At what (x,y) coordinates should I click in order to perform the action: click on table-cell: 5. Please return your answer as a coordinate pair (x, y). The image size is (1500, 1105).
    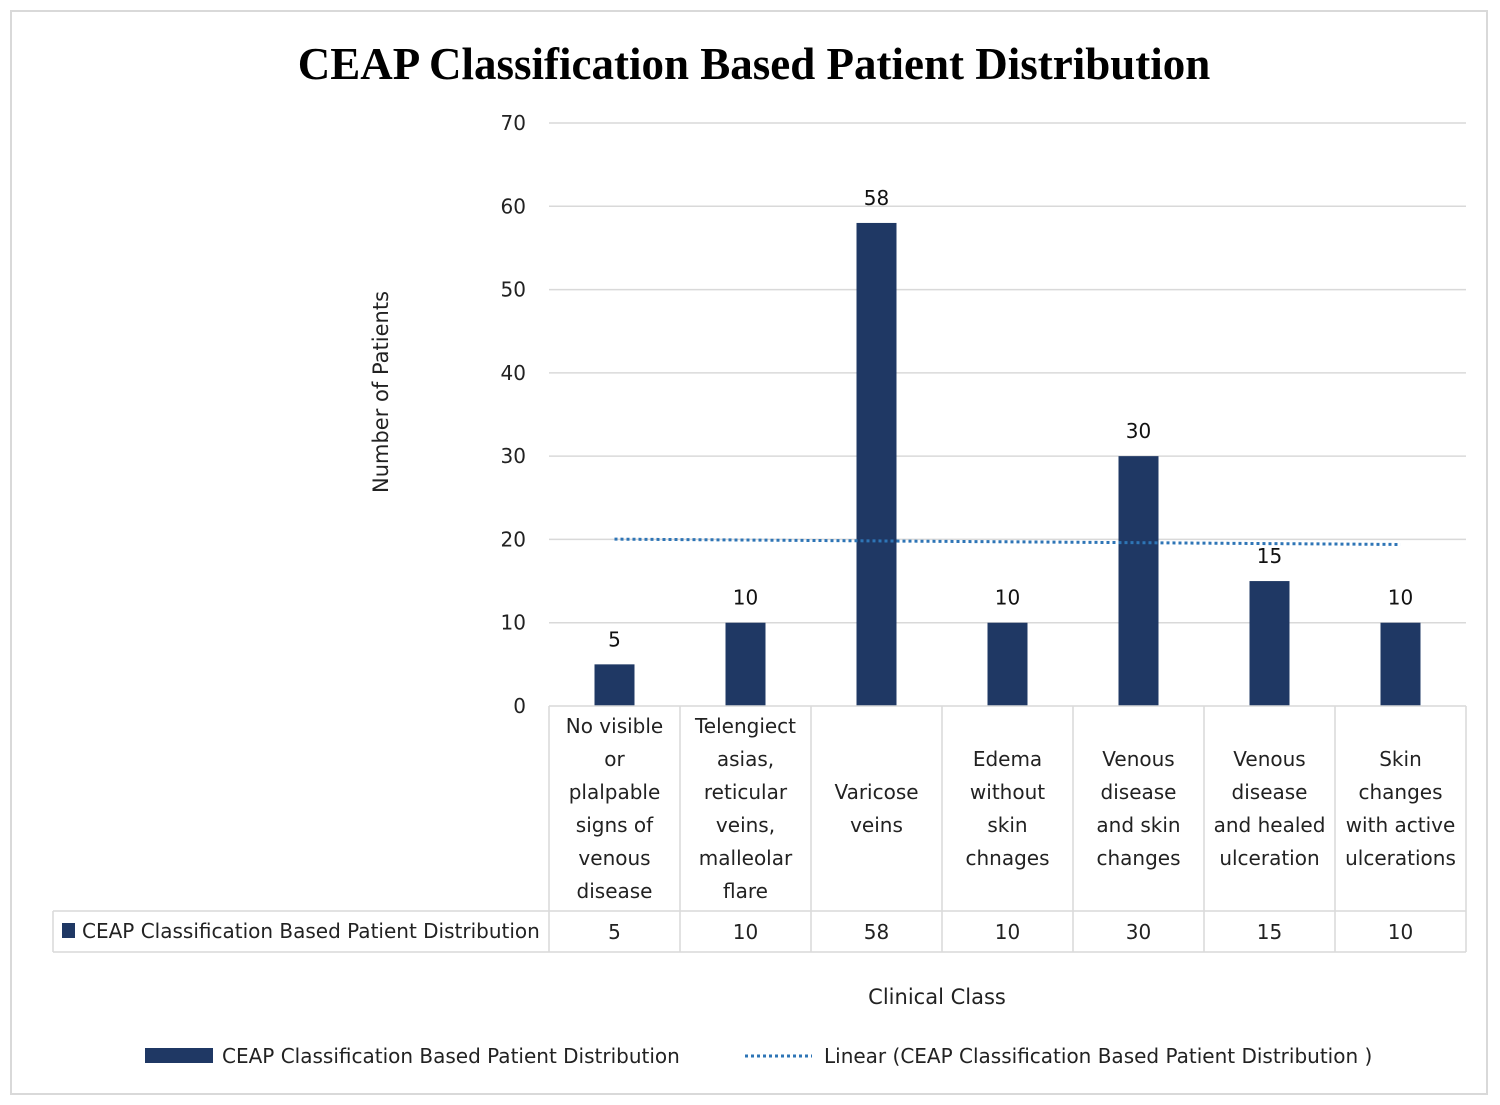
    Looking at the image, I should click on (614, 932).